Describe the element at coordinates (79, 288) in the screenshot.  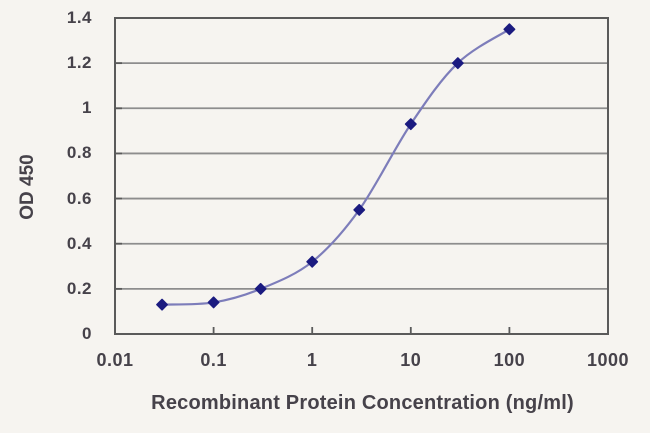
I see `y-tick-label: 0.2` at that location.